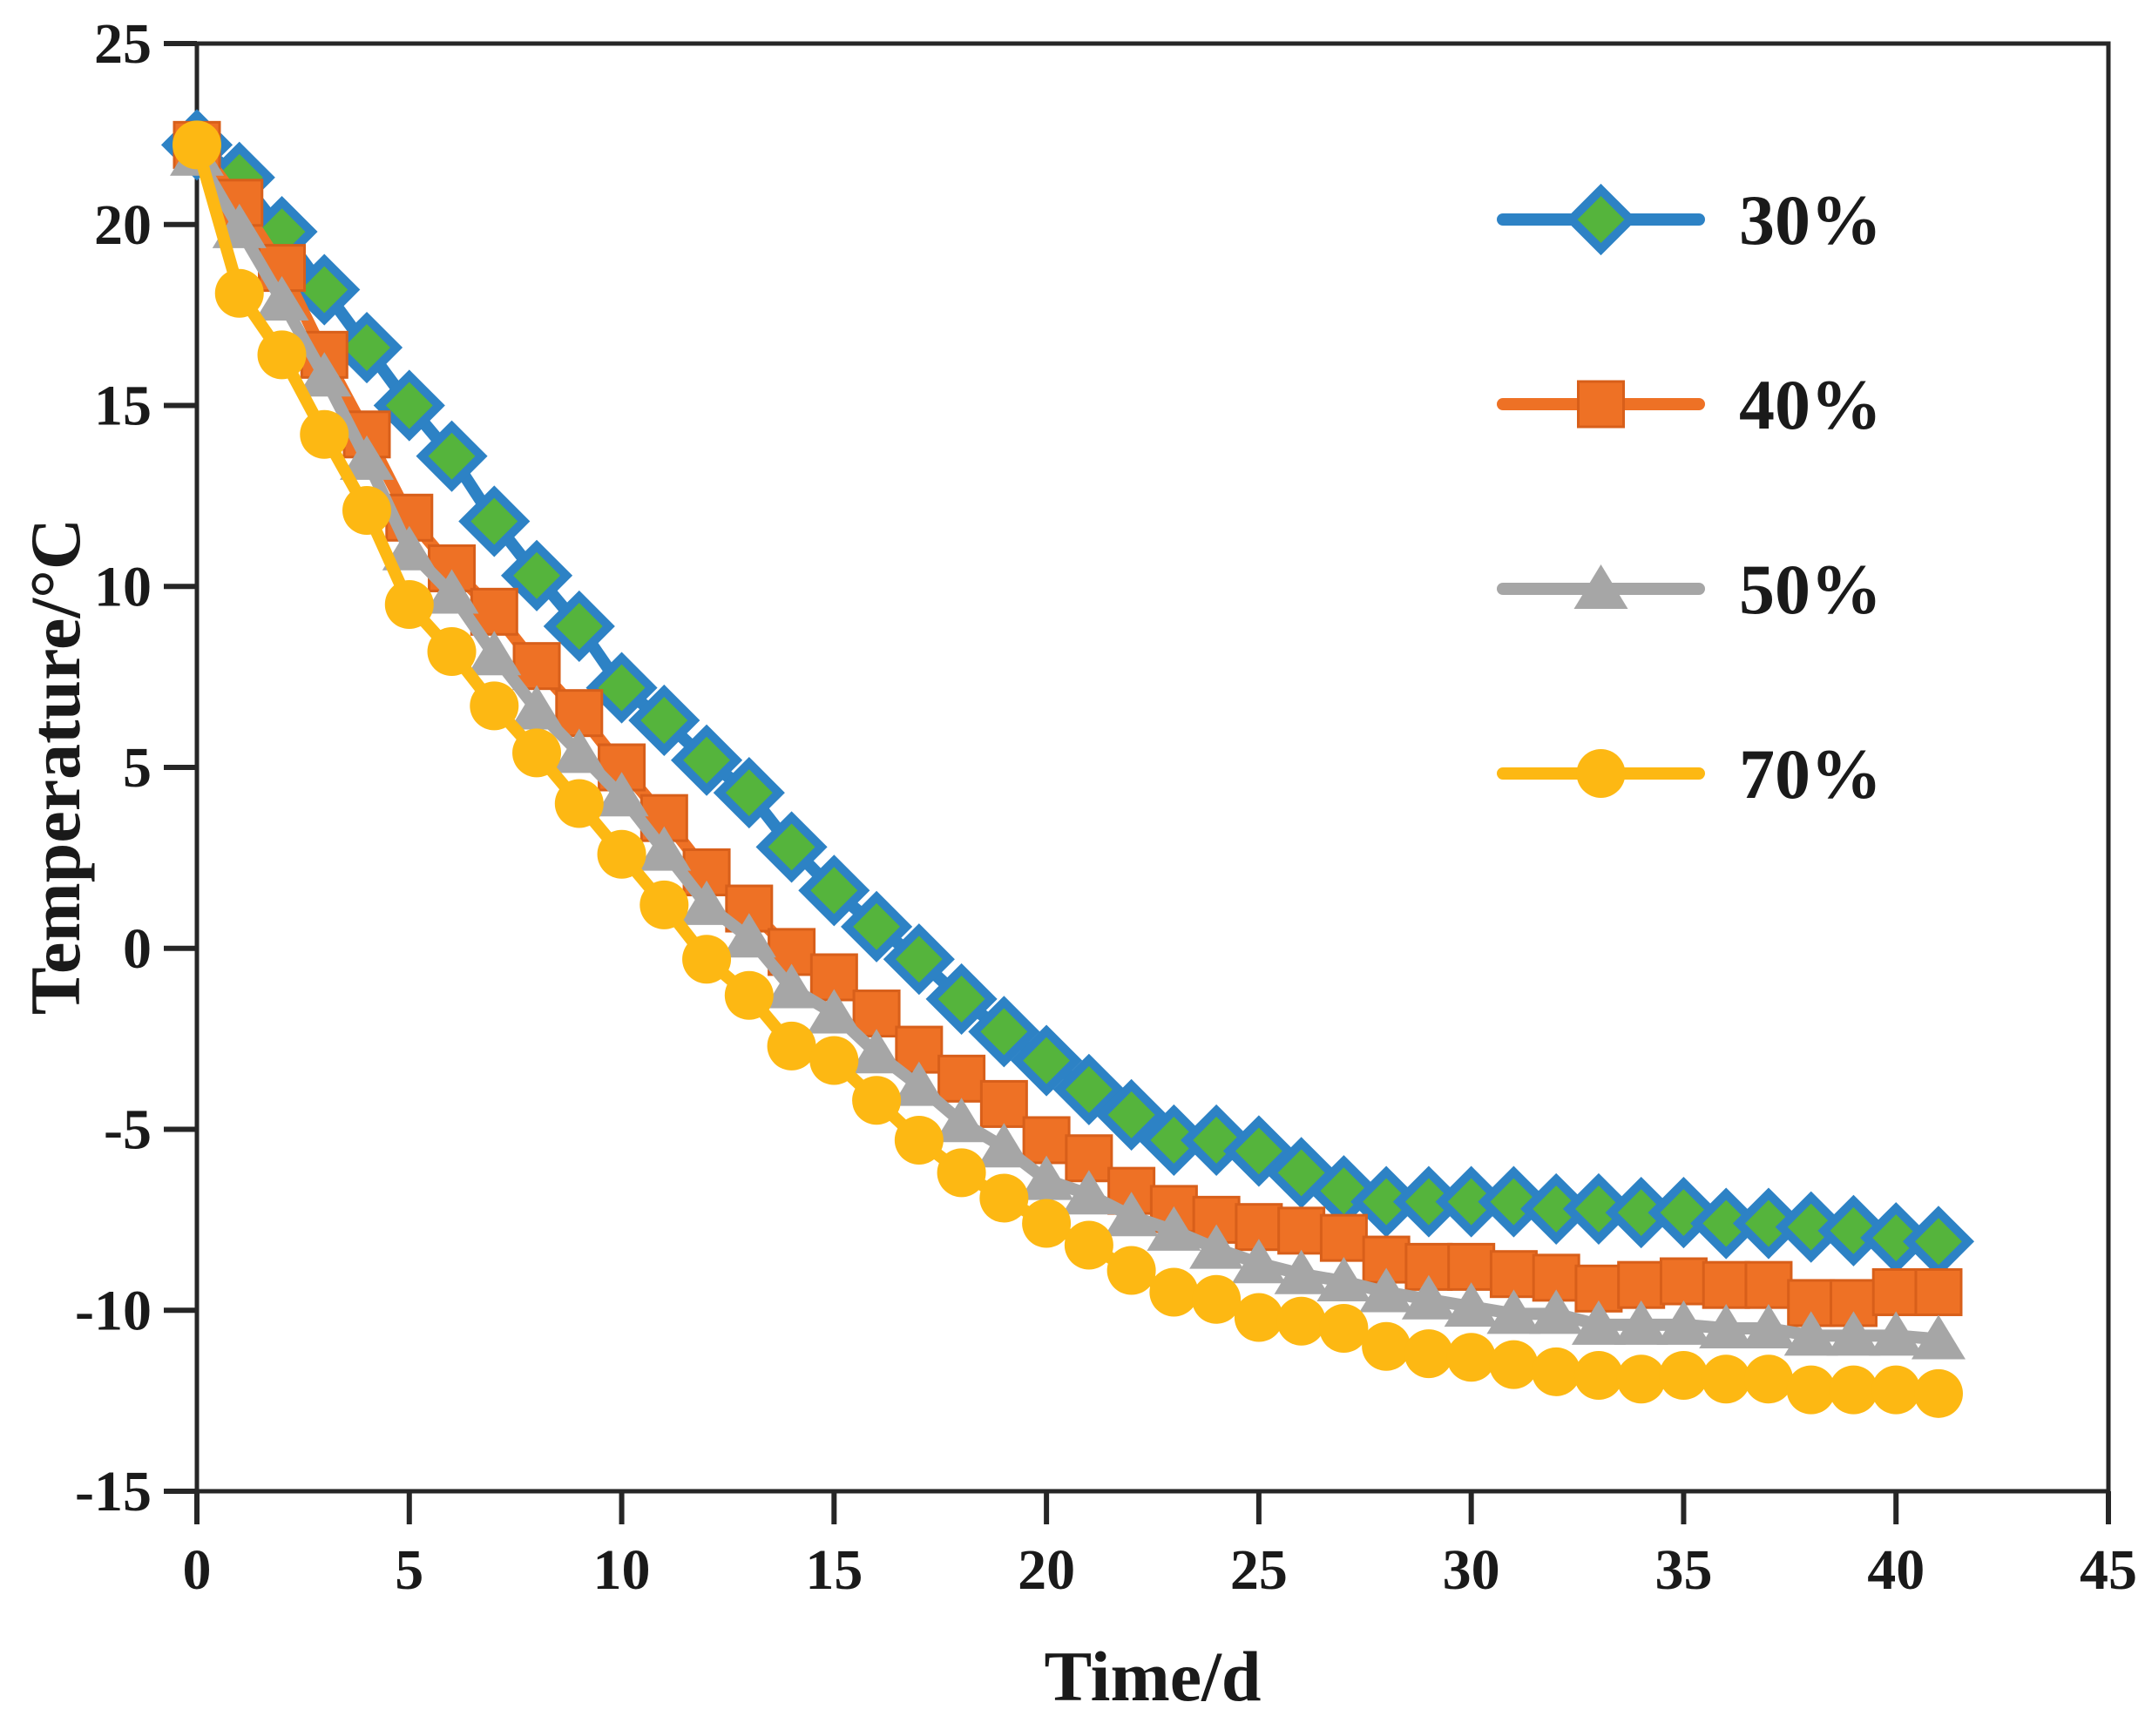 This screenshot has width=2145, height=1736. I want to click on legend-triangle-marker, so click(1601, 586).